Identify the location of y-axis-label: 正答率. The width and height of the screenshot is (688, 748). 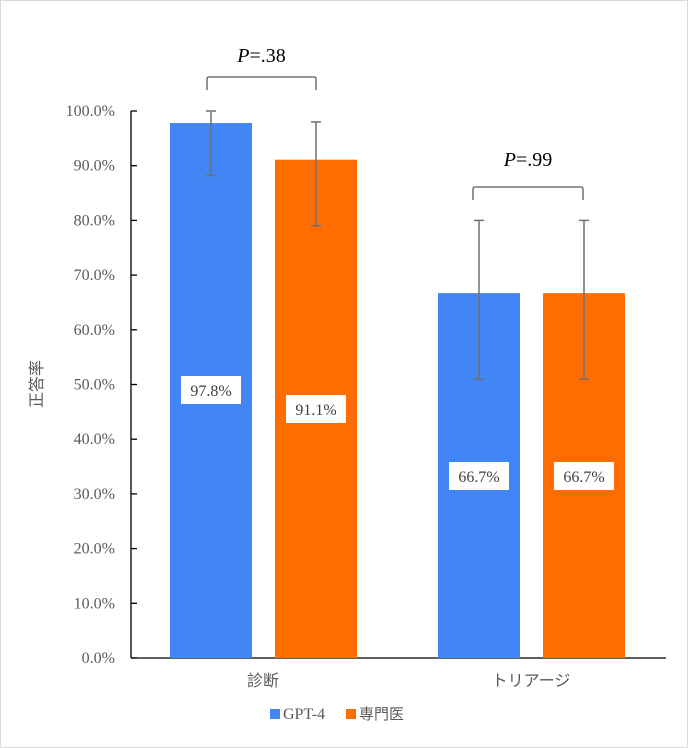
(36, 384).